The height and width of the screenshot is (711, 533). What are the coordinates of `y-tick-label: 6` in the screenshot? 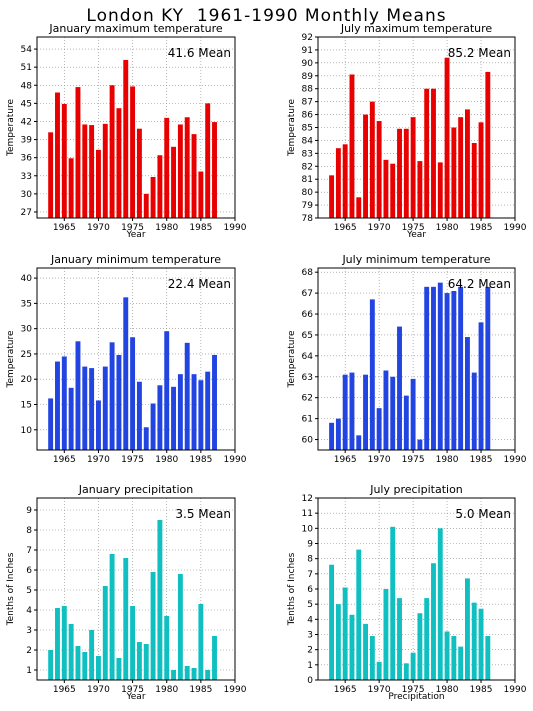 It's located at (310, 590).